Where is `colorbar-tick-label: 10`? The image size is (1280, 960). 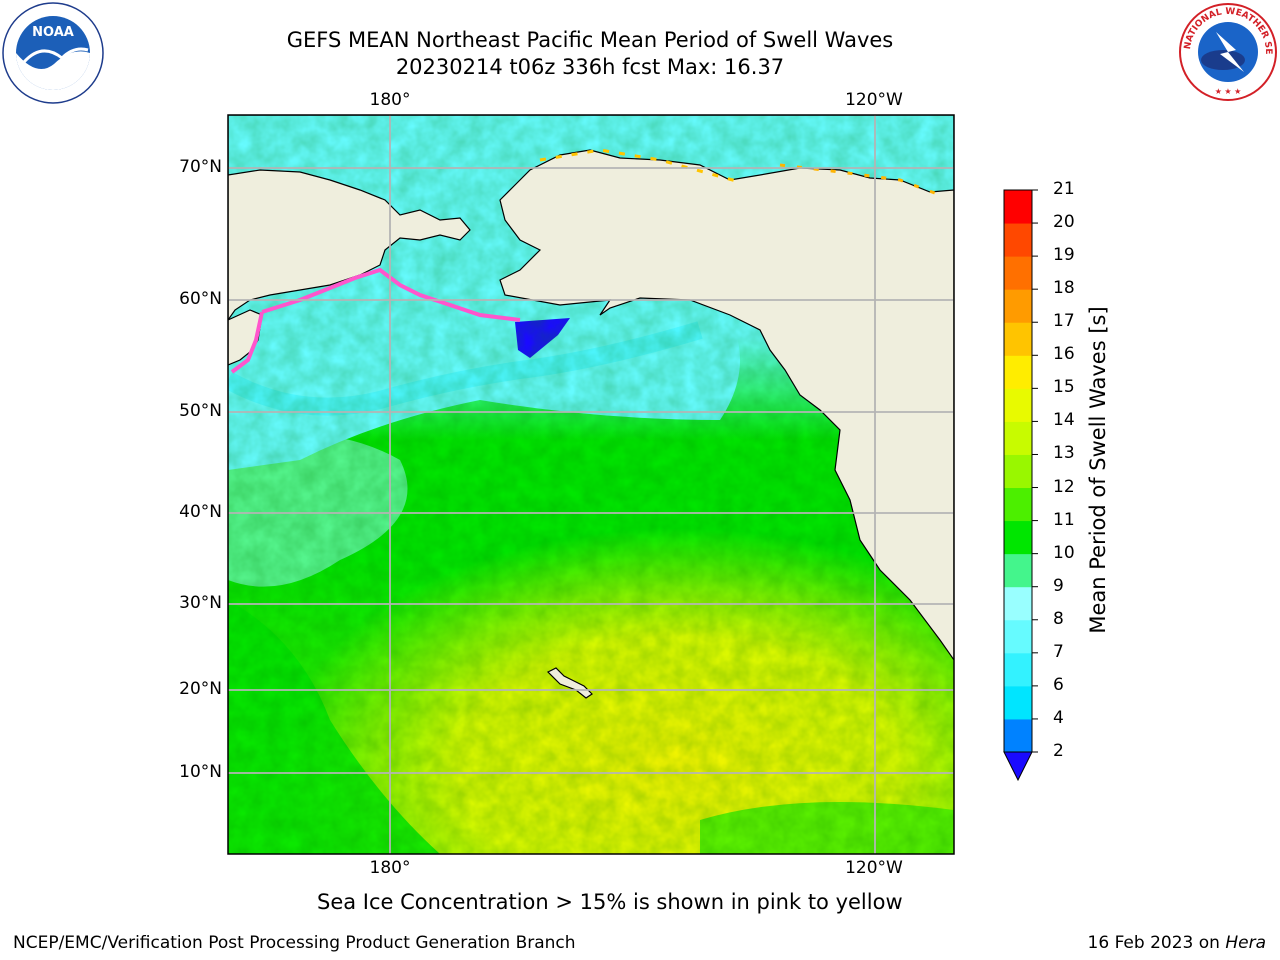
colorbar-tick-label: 10 is located at coordinates (1064, 552).